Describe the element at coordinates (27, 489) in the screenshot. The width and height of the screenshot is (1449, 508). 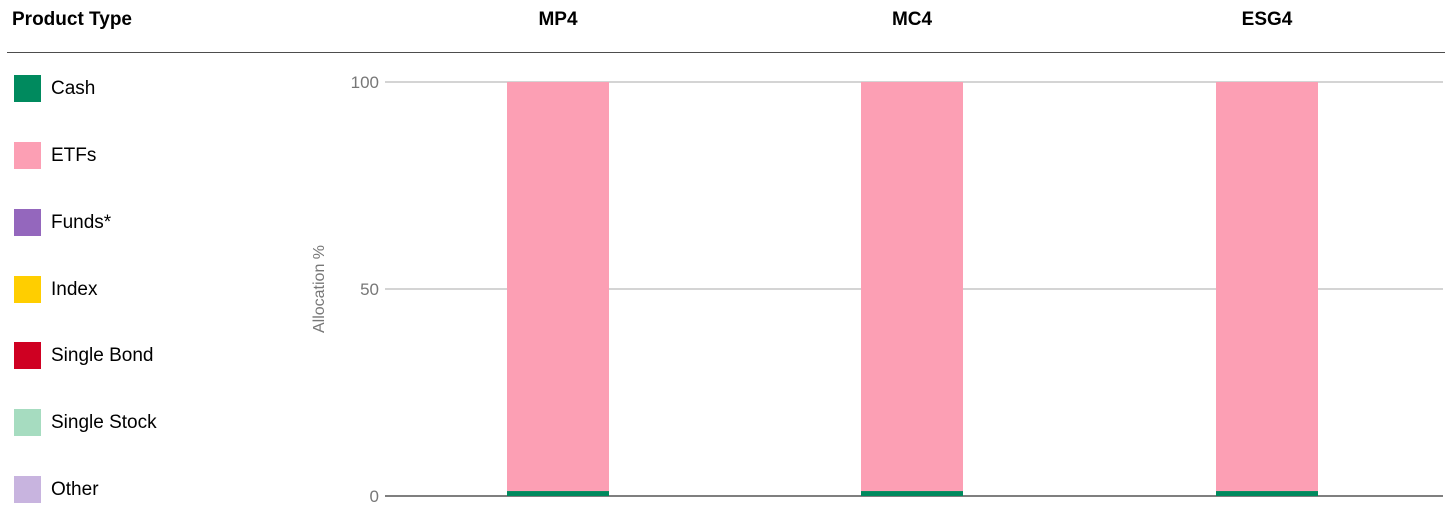
I see `legend-swatch-other` at that location.